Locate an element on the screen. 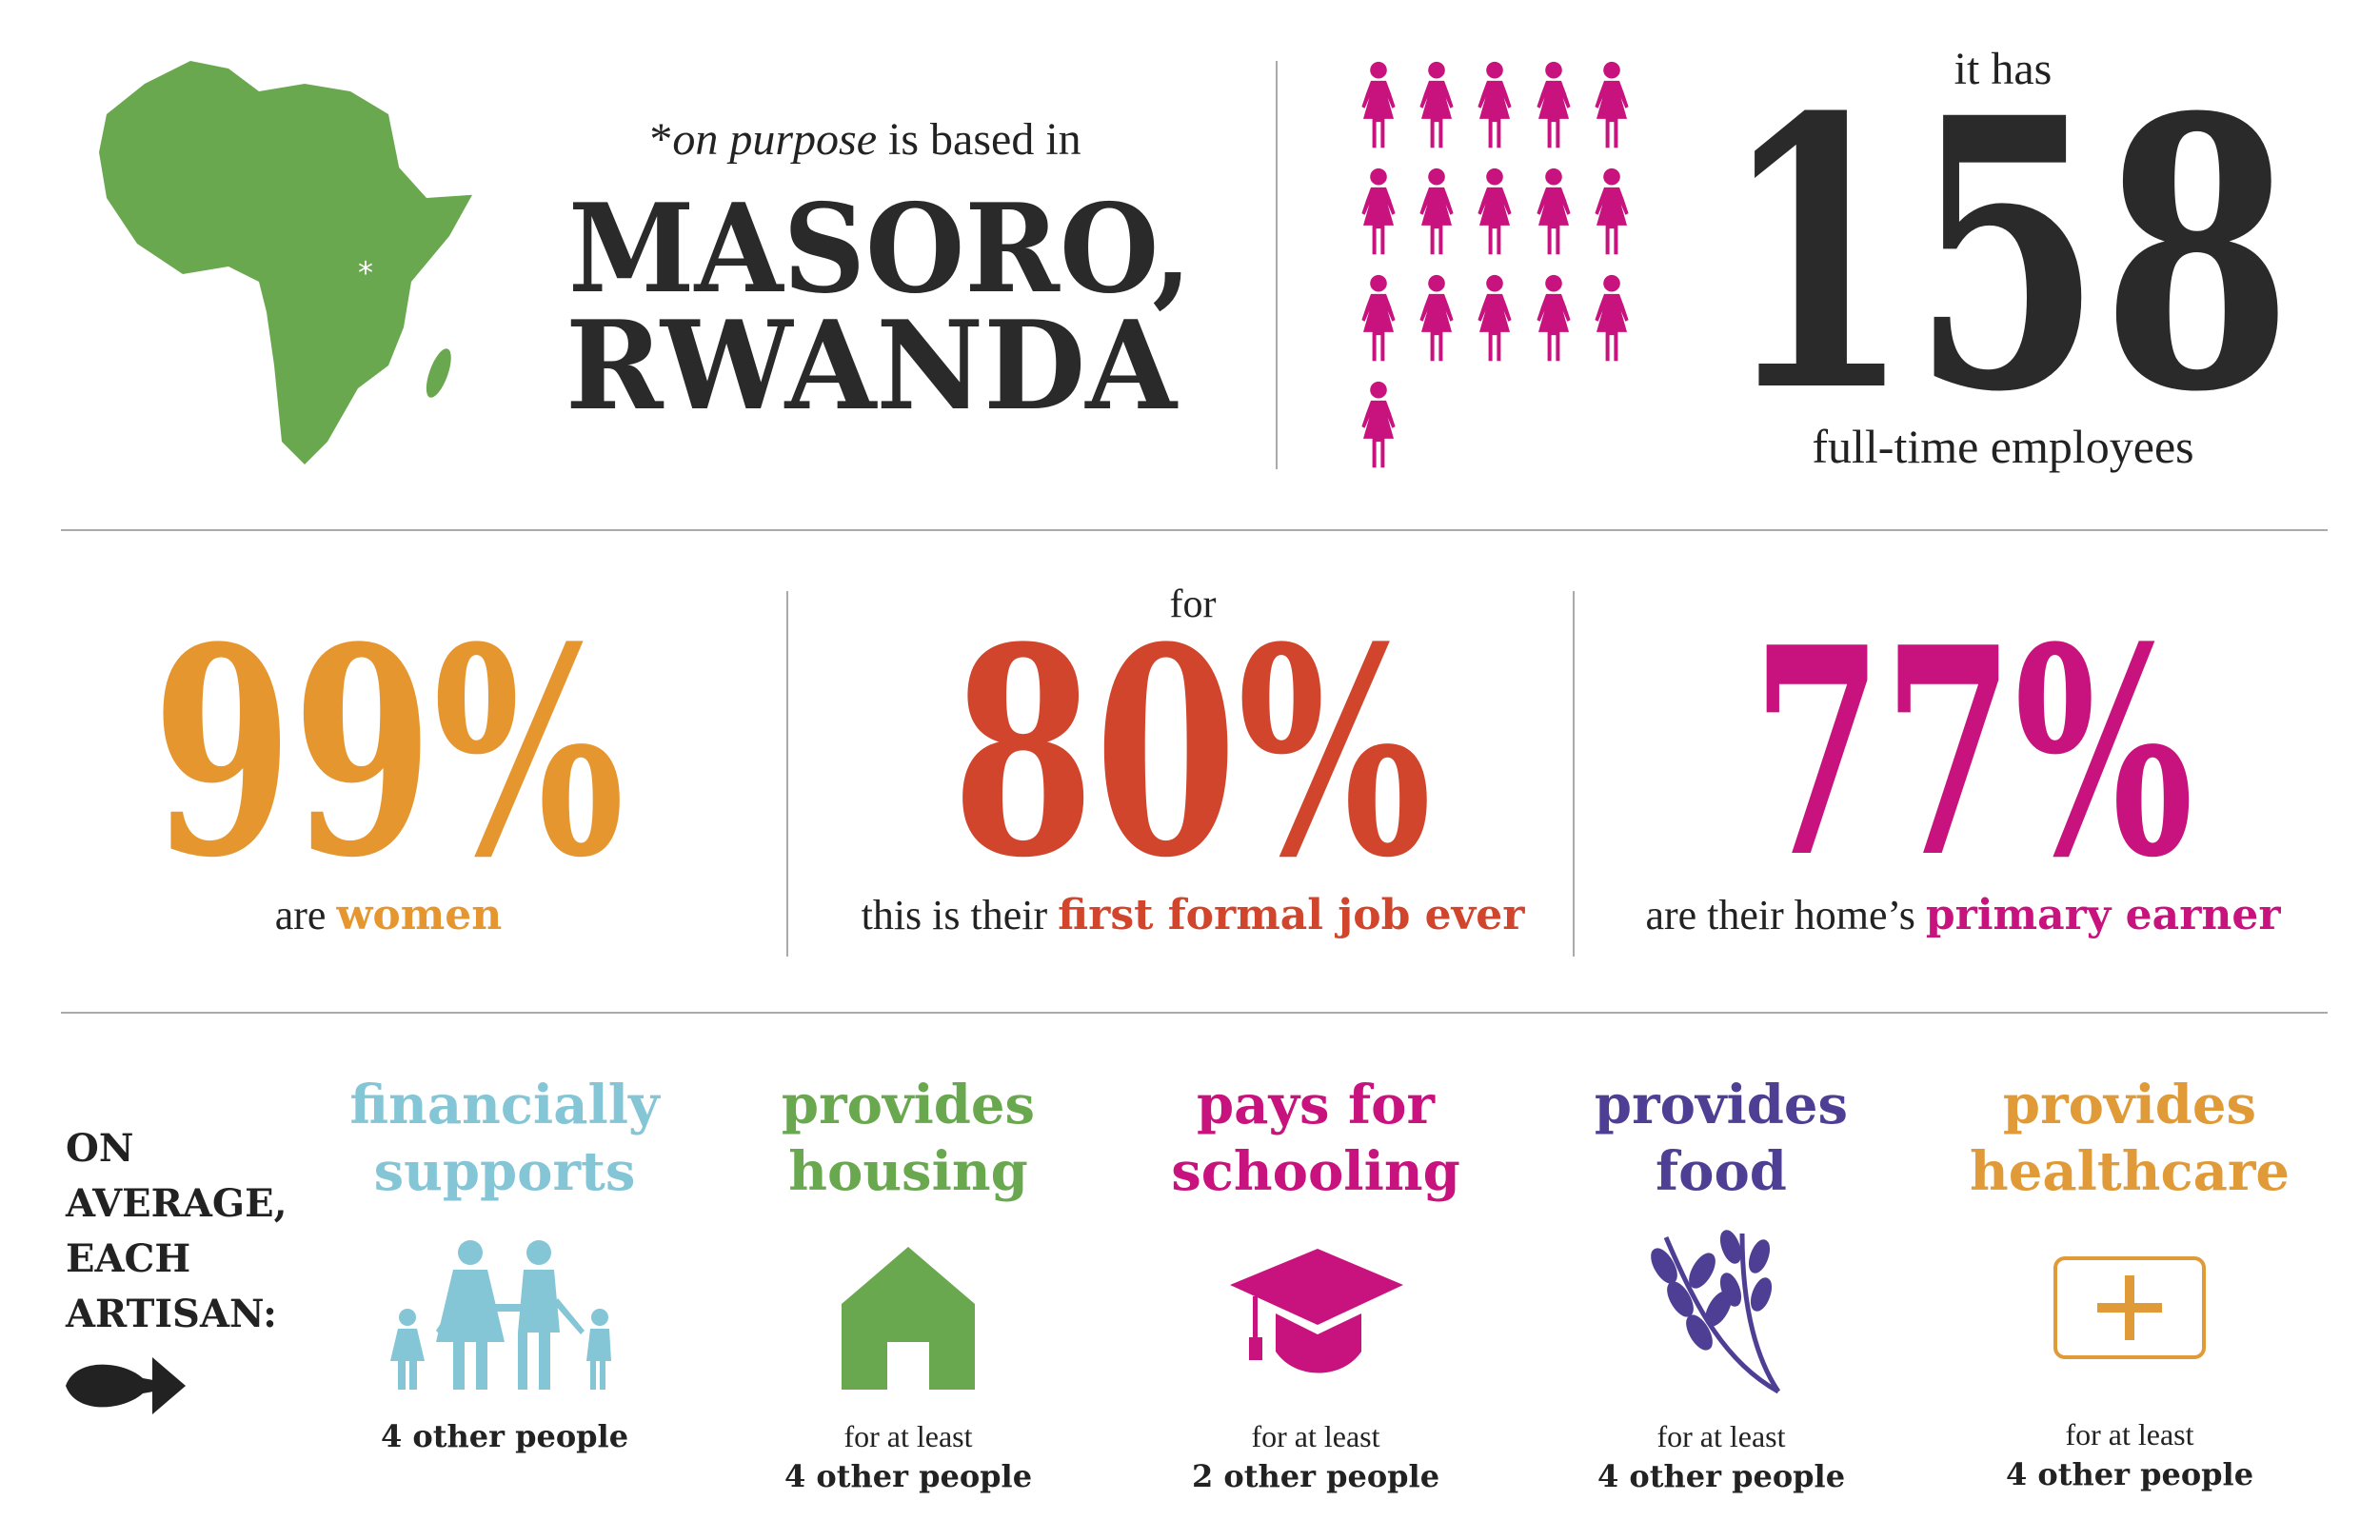  label-line: EACH is located at coordinates (128, 1258).